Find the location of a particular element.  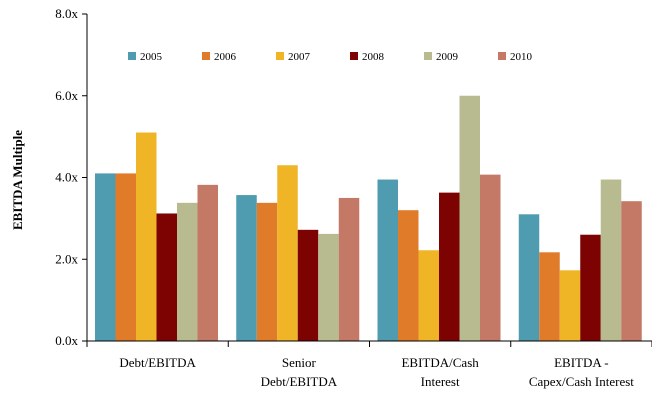

legend-swatch-2005 is located at coordinates (132, 56).